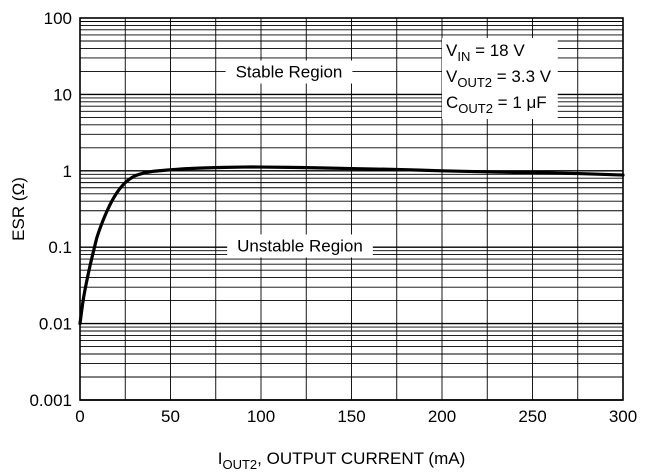  Describe the element at coordinates (496, 104) in the screenshot. I see `condition-line: COUT2 = 1 μF` at that location.